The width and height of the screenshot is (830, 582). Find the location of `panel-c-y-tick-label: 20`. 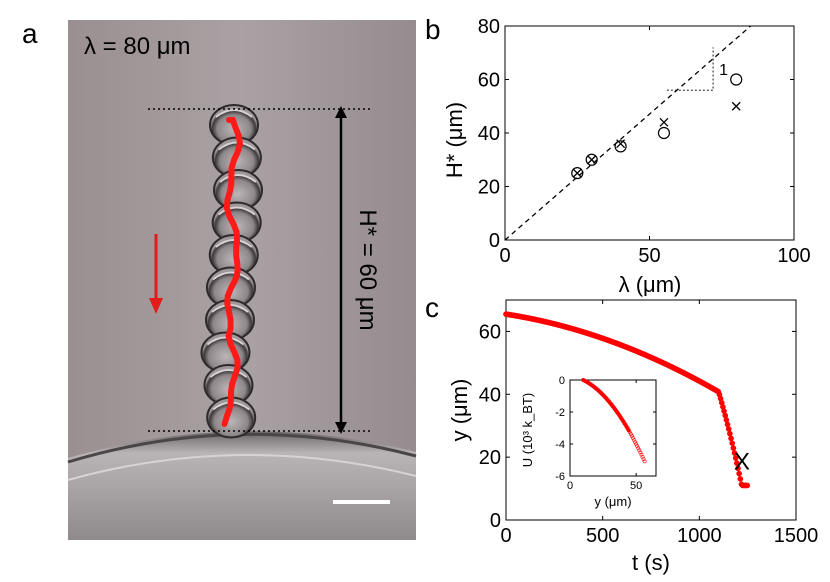

panel-c-y-tick-label: 20 is located at coordinates (490, 458).